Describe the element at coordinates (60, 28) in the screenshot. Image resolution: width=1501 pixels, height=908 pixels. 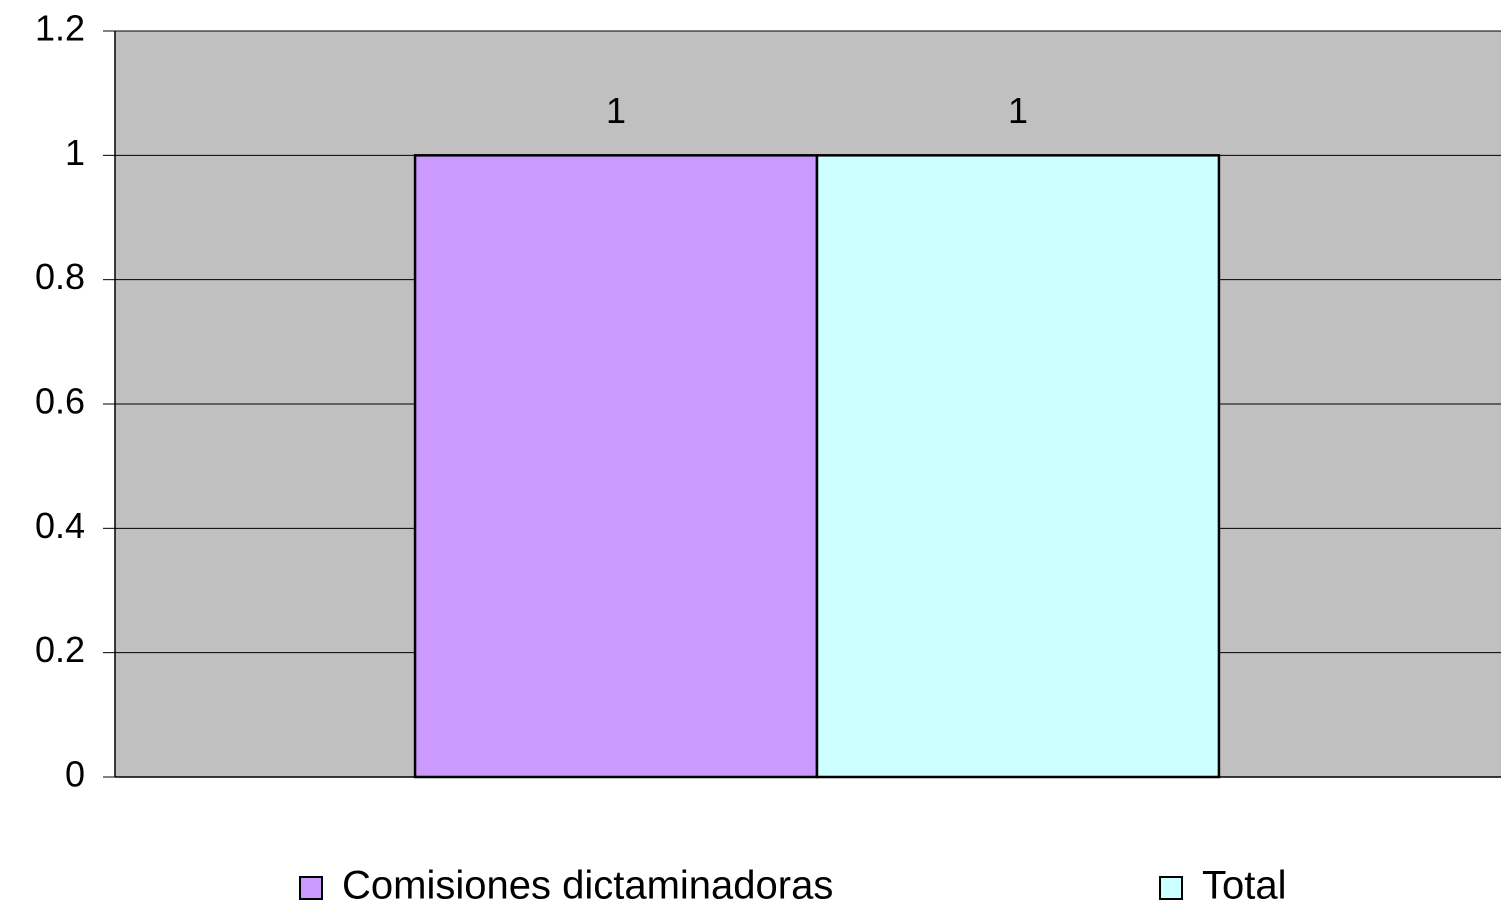
I see `y-tick-label: 1.2` at that location.